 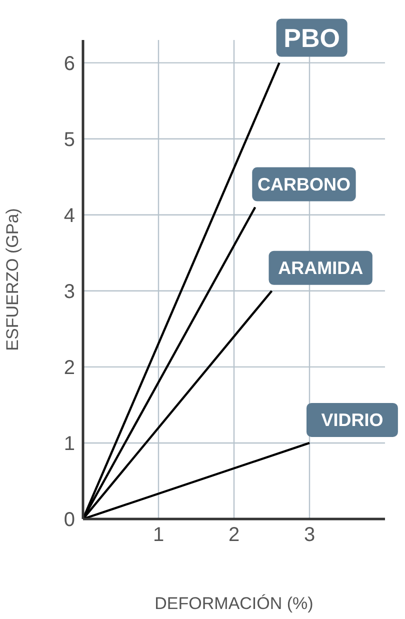 I want to click on y-tick-label: 3, so click(x=69, y=292).